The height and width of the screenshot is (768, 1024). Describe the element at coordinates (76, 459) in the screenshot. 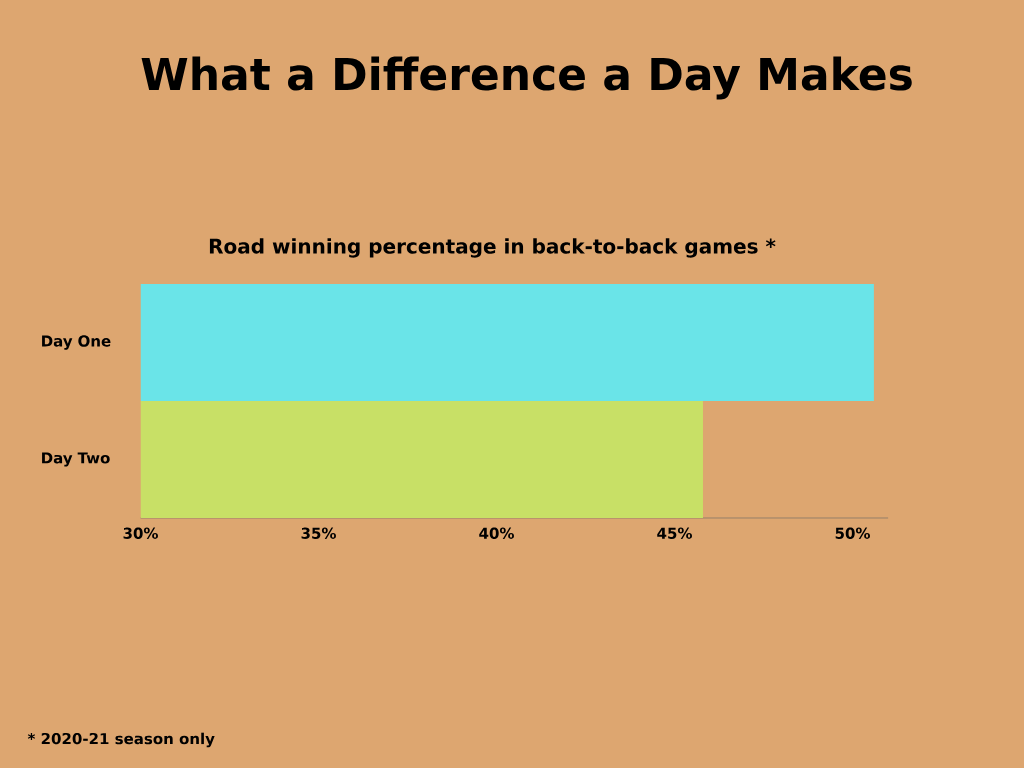

I see `y-tick-label: Day Two` at that location.